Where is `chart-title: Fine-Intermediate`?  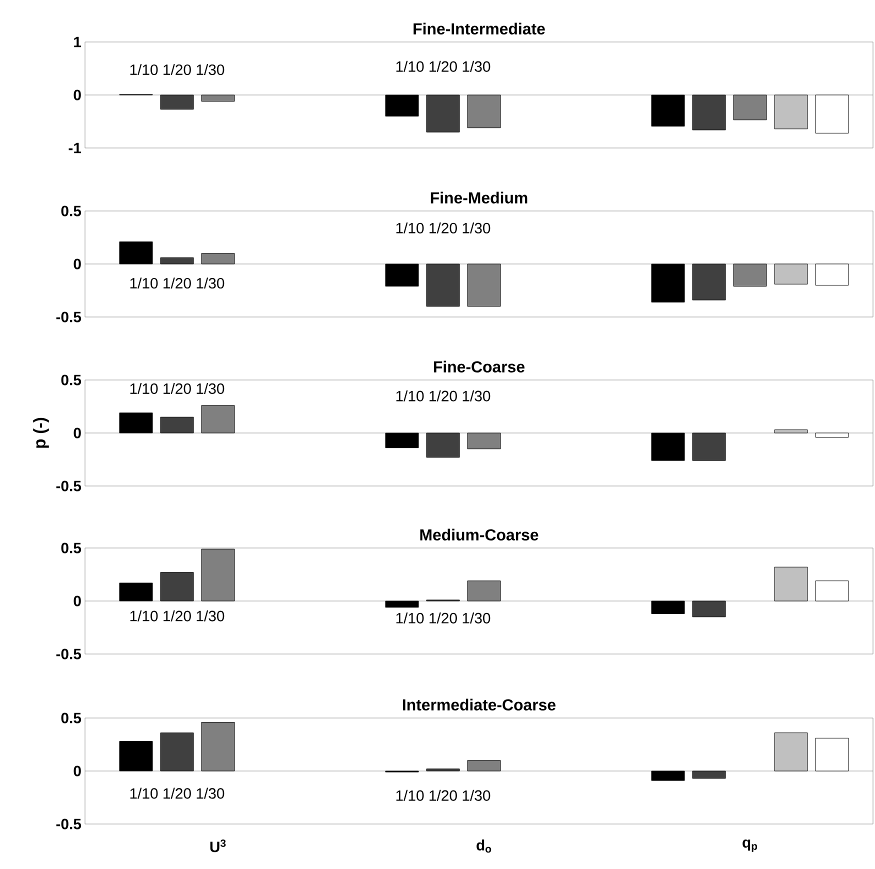
chart-title: Fine-Intermediate is located at coordinates (479, 28).